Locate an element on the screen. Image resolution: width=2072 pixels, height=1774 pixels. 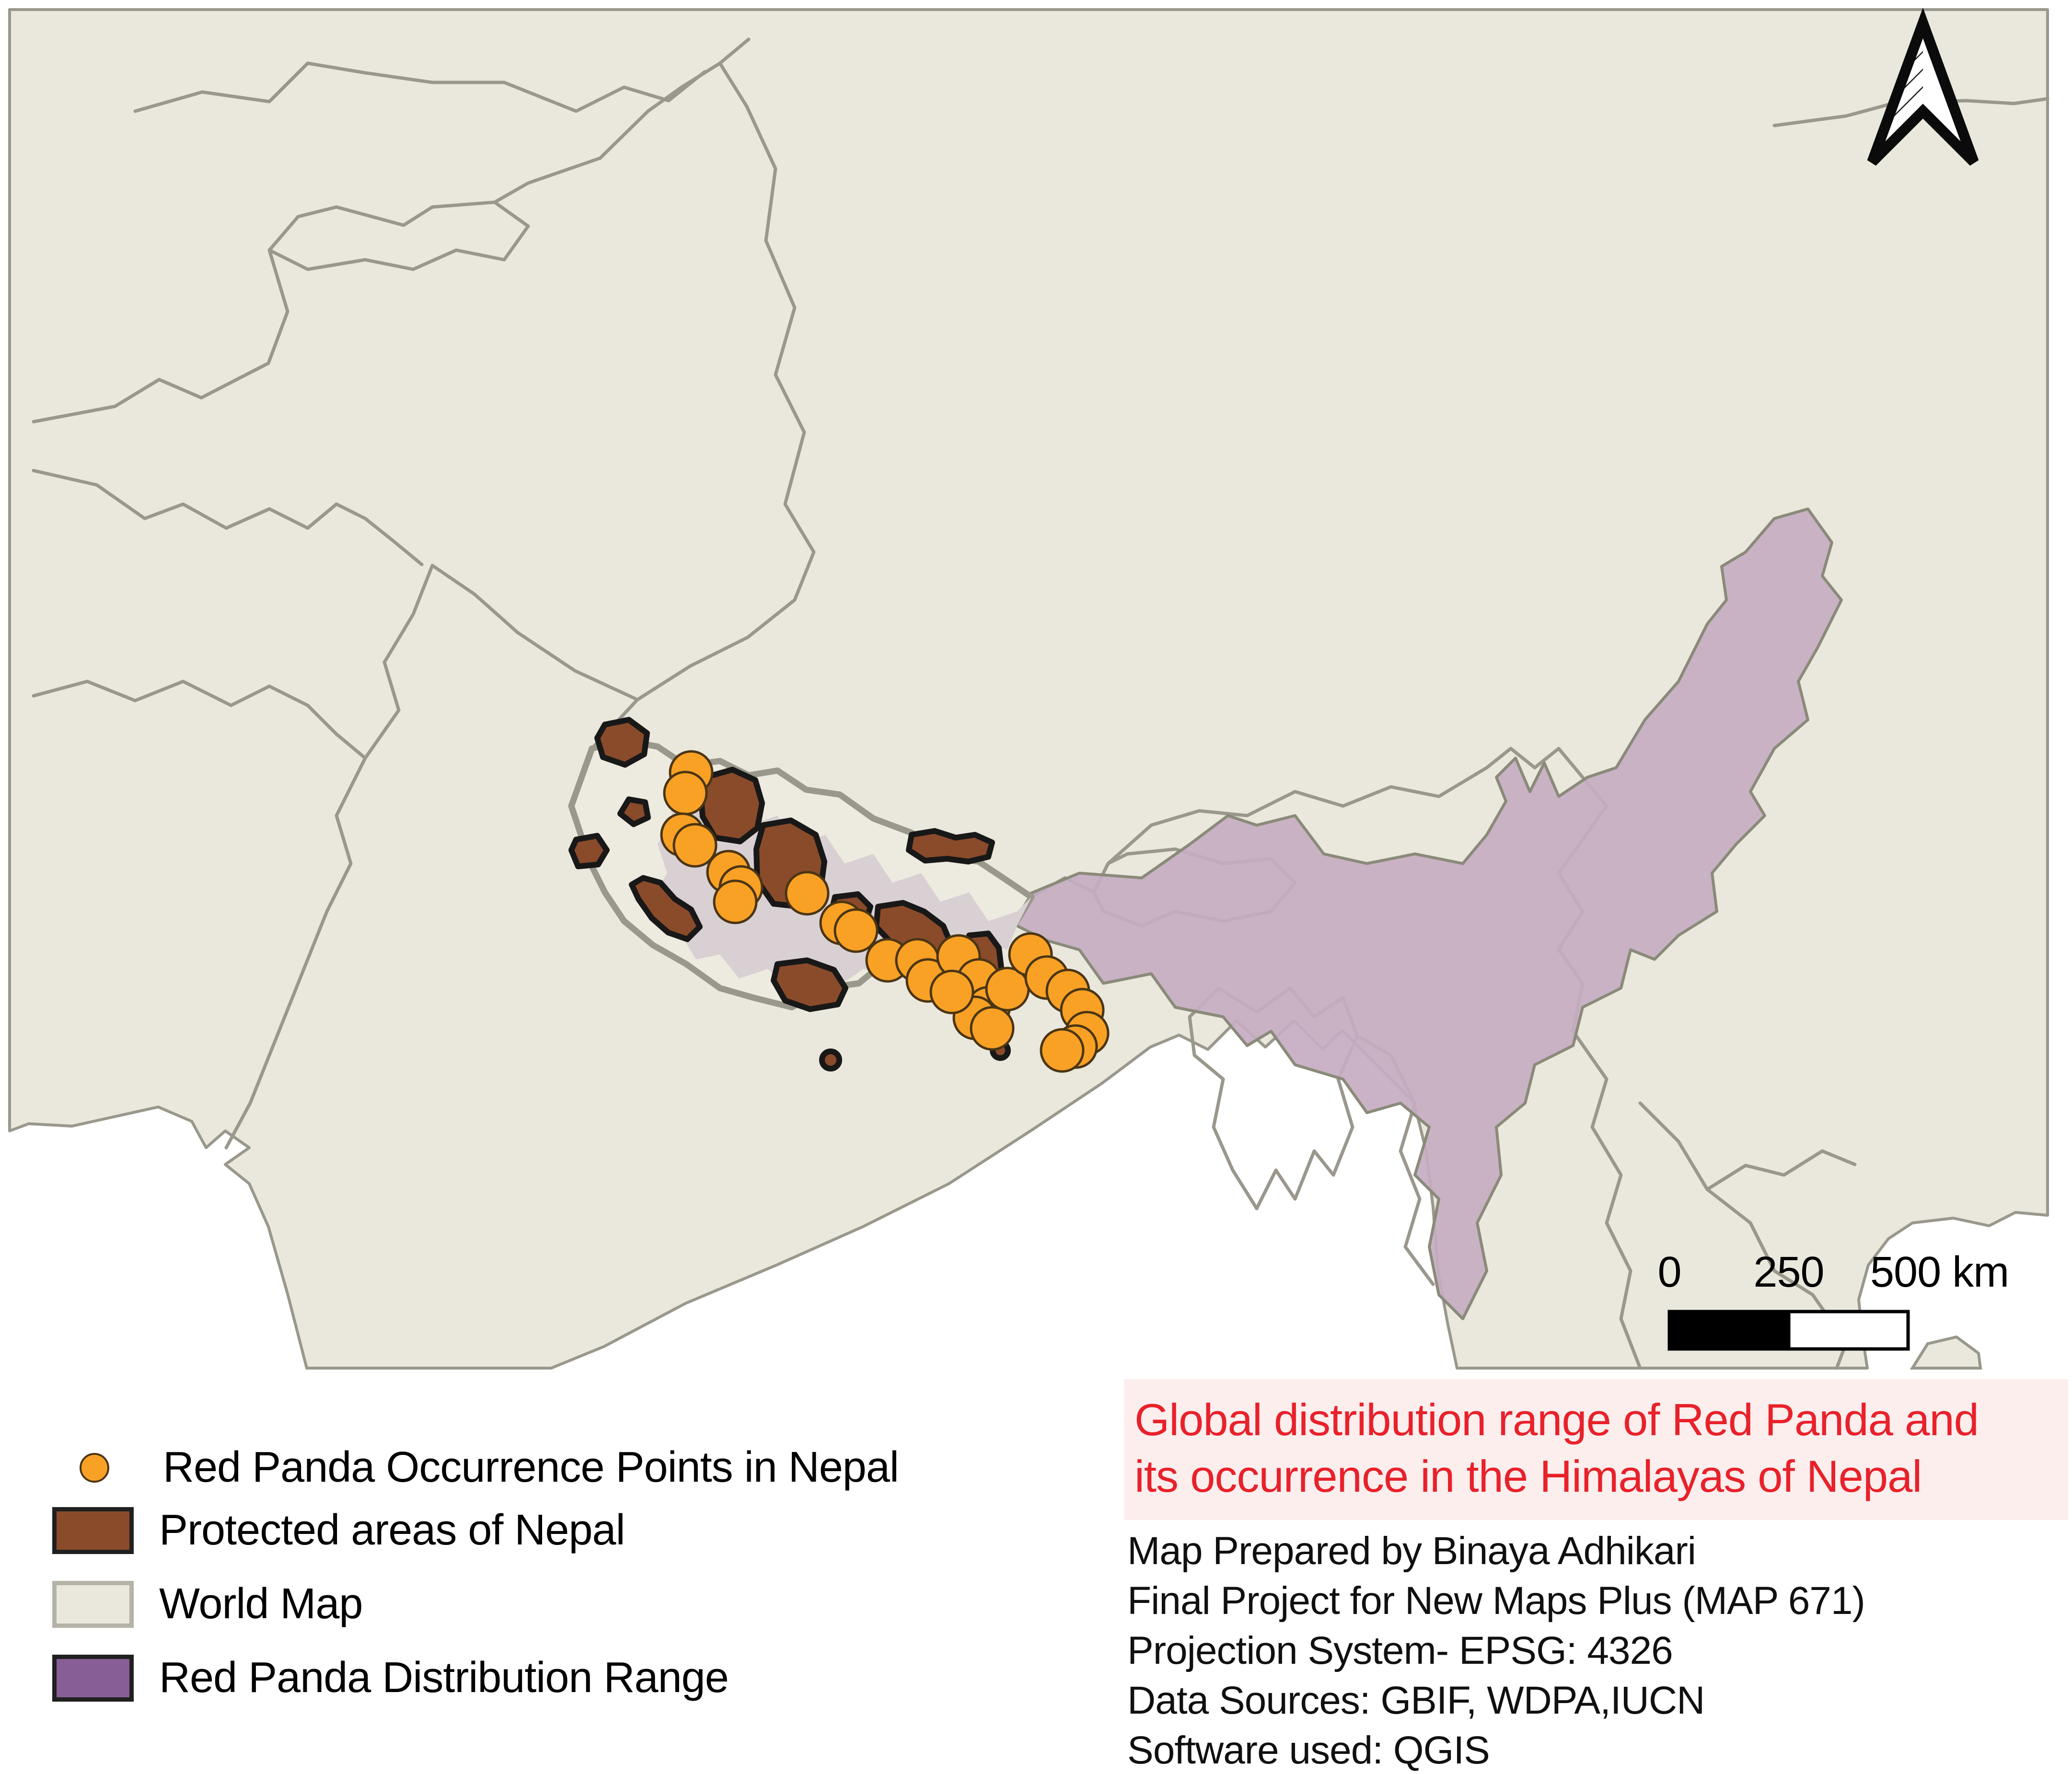
map-title-line2: its occurrence in the Himalayas of Nepal is located at coordinates (1528, 1476).